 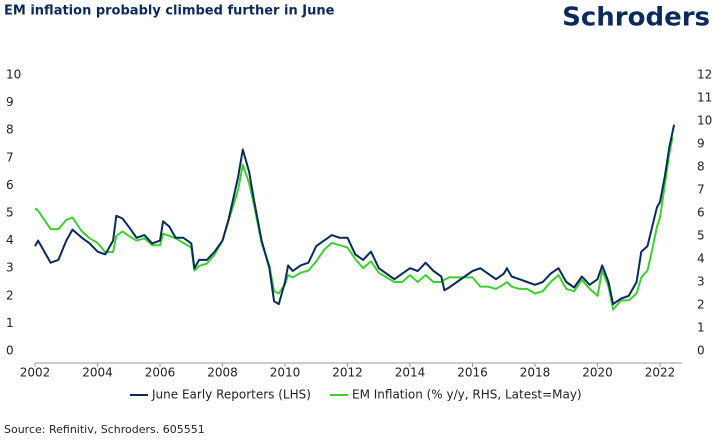 What do you see at coordinates (10, 323) in the screenshot?
I see `y-tick-label: 1` at bounding box center [10, 323].